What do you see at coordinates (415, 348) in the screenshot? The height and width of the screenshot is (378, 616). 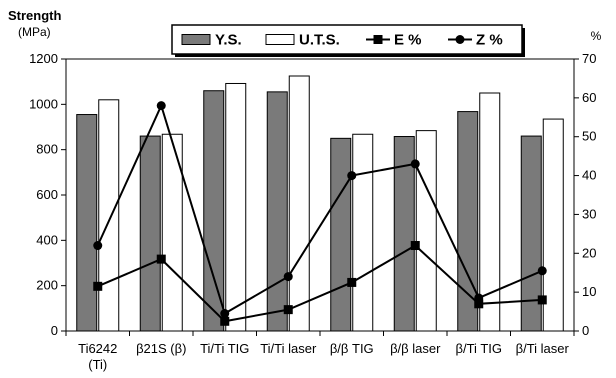 I see `x-tick-label: β/β laser` at bounding box center [415, 348].